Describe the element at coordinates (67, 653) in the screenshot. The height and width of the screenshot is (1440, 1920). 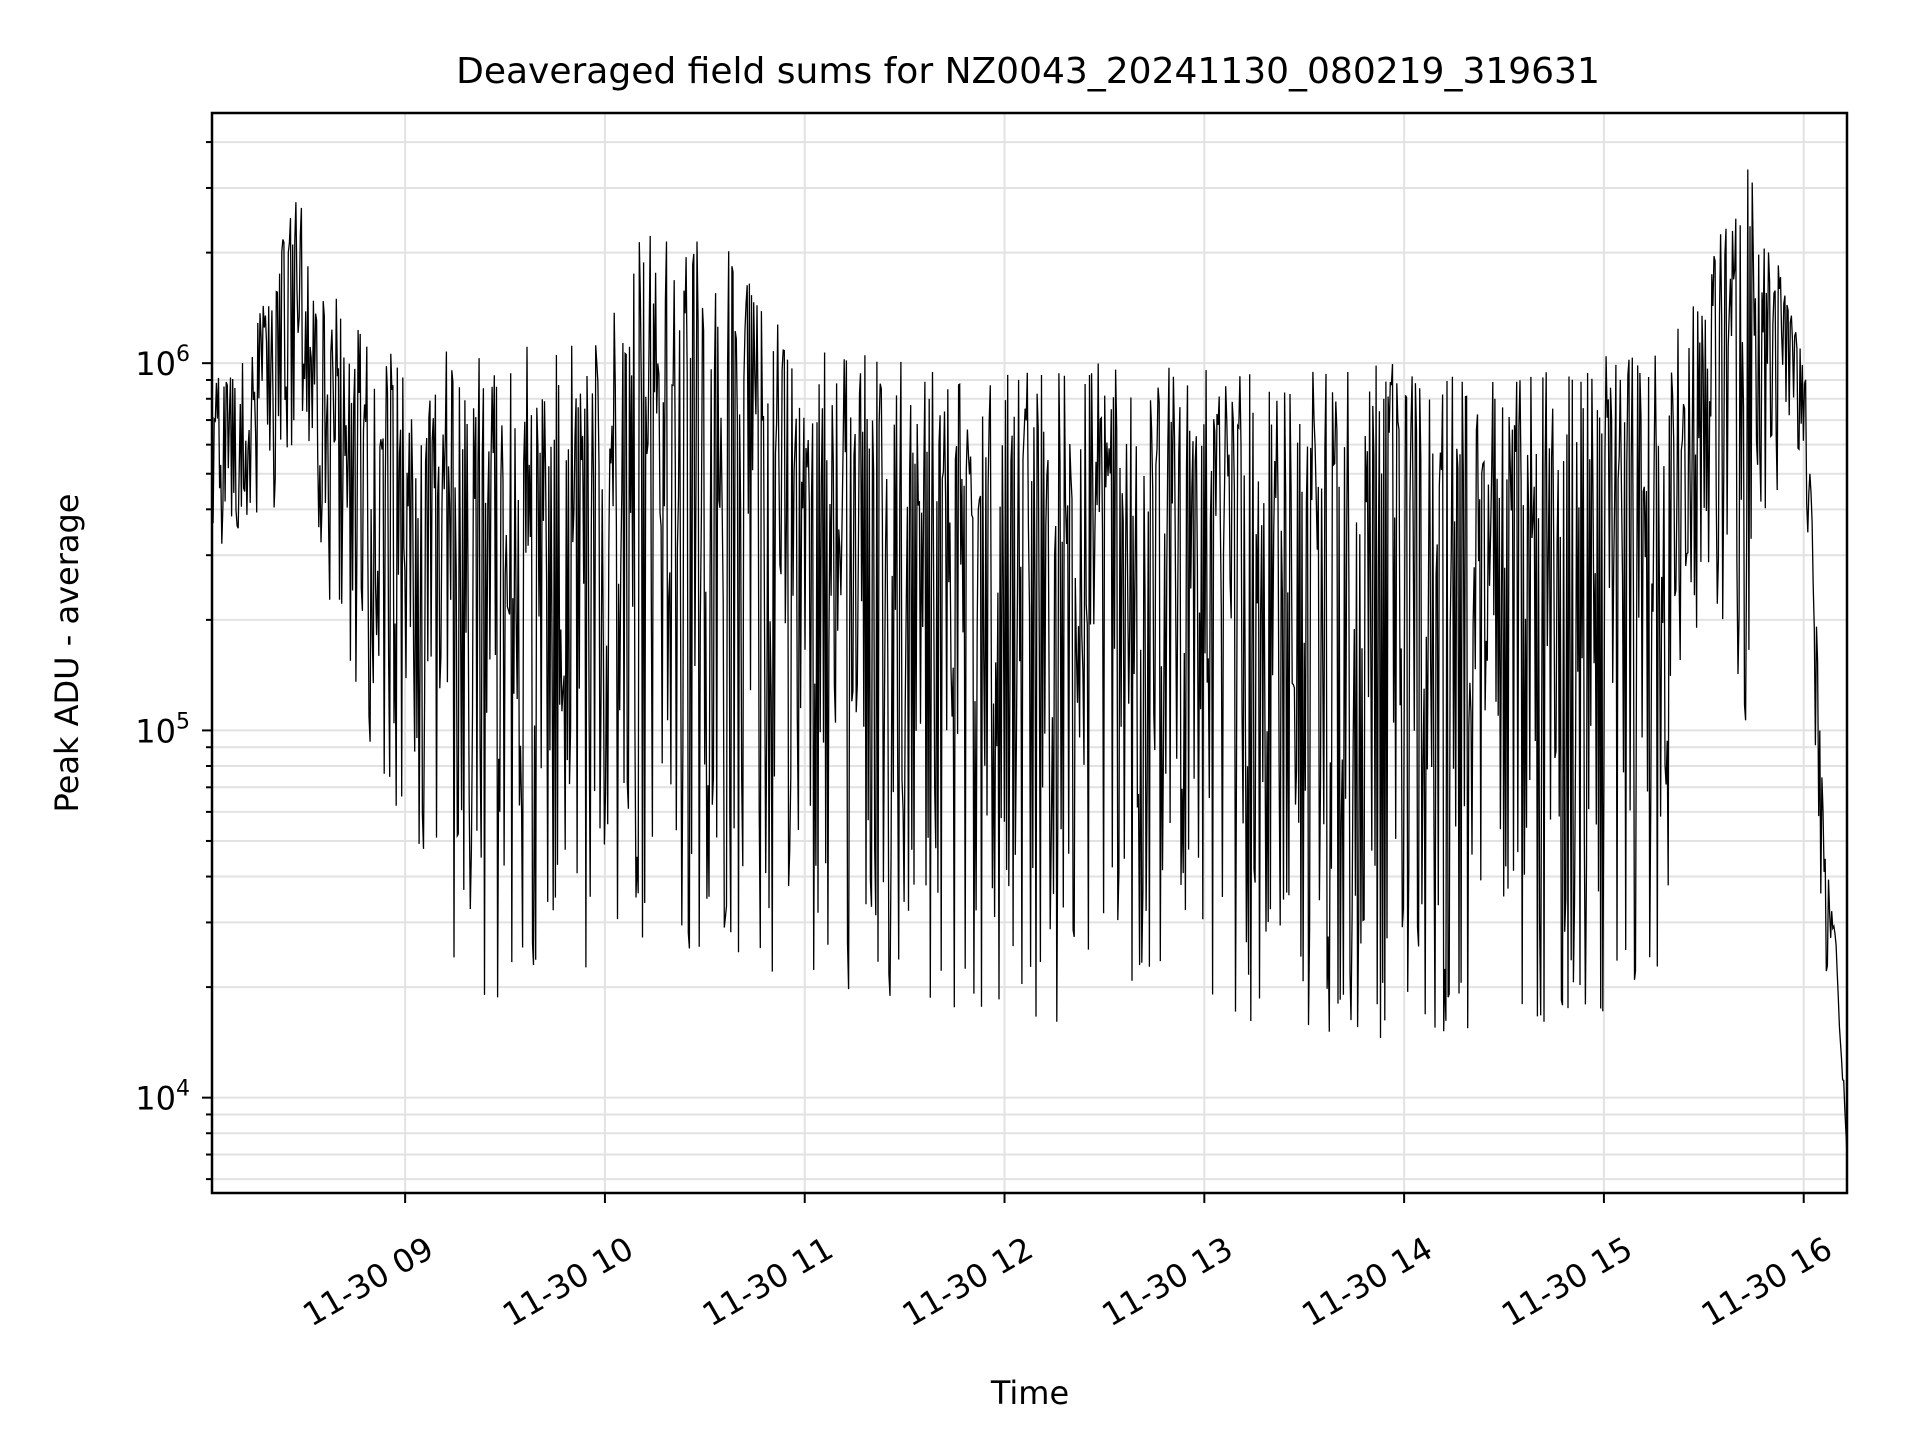
I see `y-axis-label: Peak ADU - average` at that location.